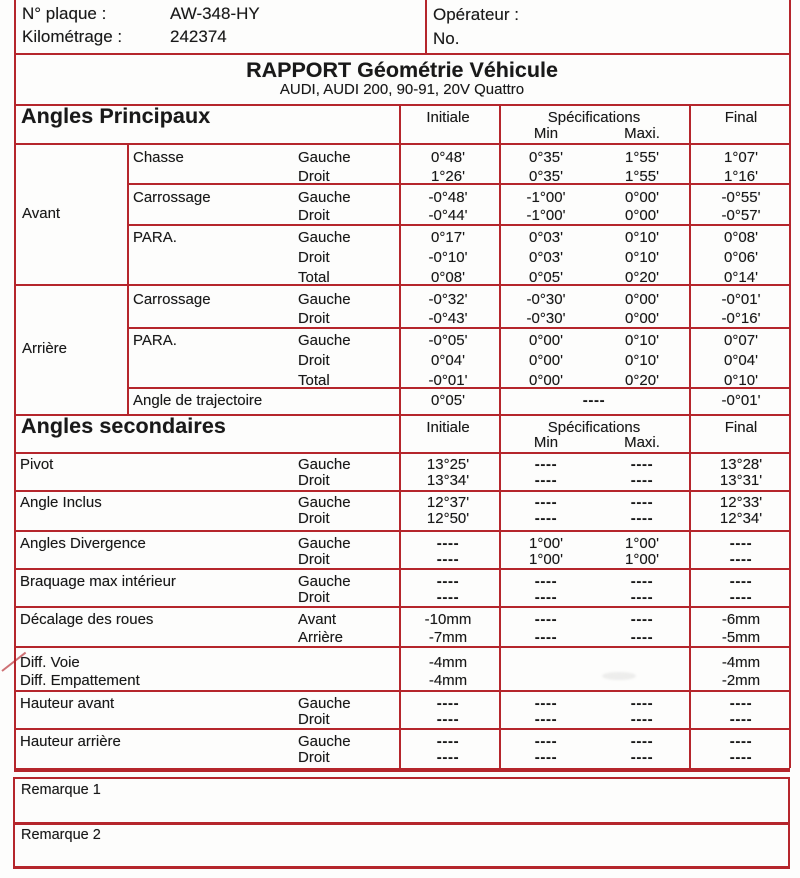  Describe the element at coordinates (116, 116) in the screenshot. I see `section-title: Angles Principaux` at that location.